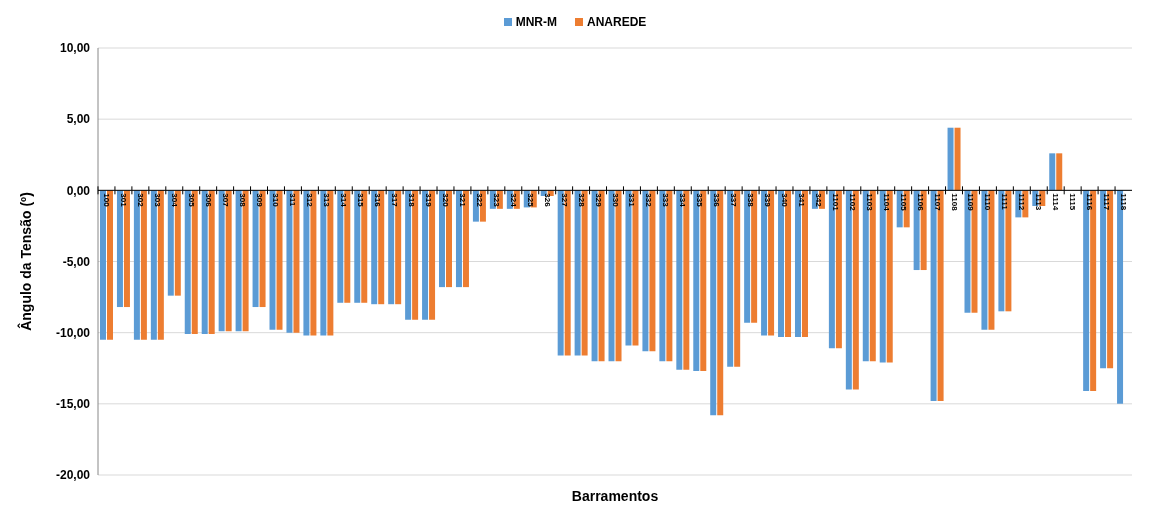 This screenshot has height=525, width=1150. Describe the element at coordinates (25, 261) in the screenshot. I see `y-axis-title: Ângulo da Tensão (º)` at that location.